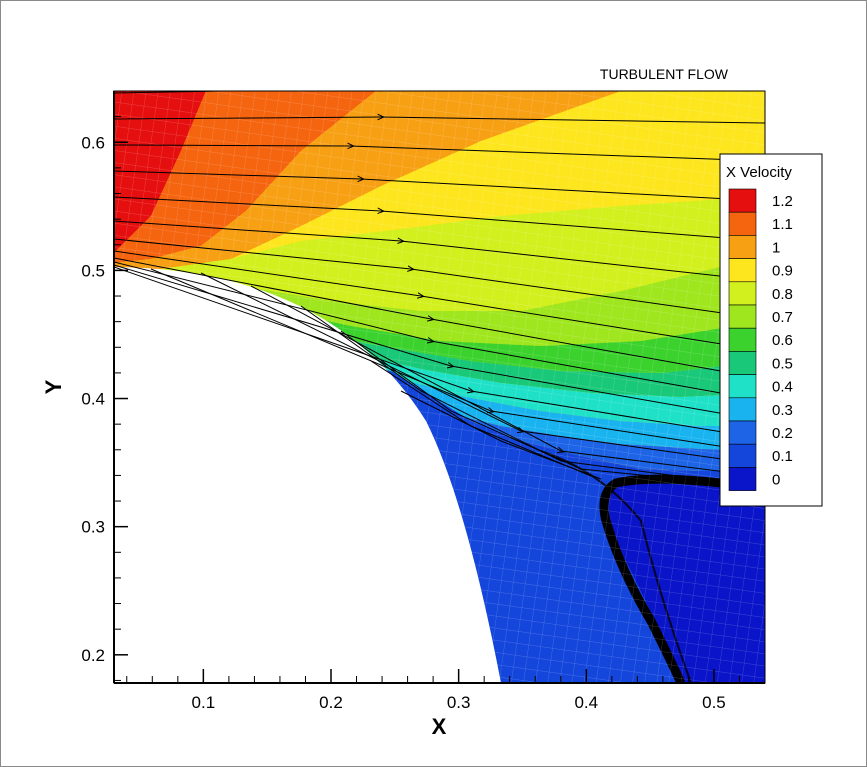  I want to click on legend-label: 0, so click(776, 479).